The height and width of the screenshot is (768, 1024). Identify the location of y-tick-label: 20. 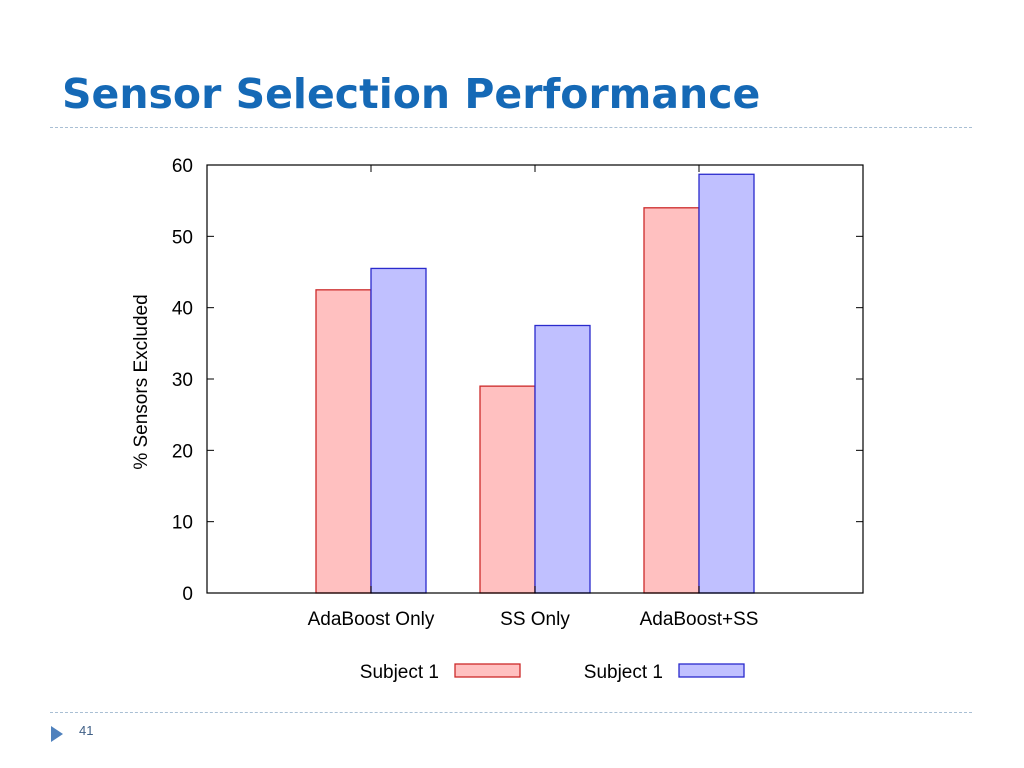
(182, 451).